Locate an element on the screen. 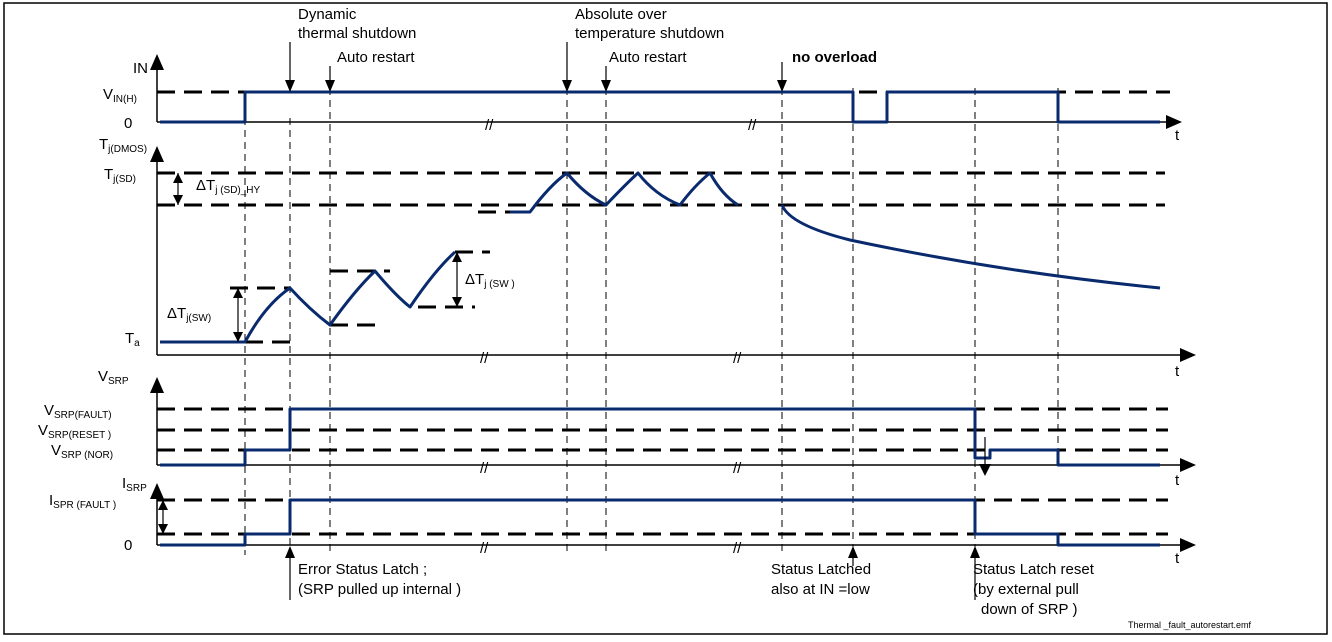 Image resolution: width=1332 pixels, height=642 pixels. tj-sw-right-label: ΔTj (SW ) is located at coordinates (490, 280).